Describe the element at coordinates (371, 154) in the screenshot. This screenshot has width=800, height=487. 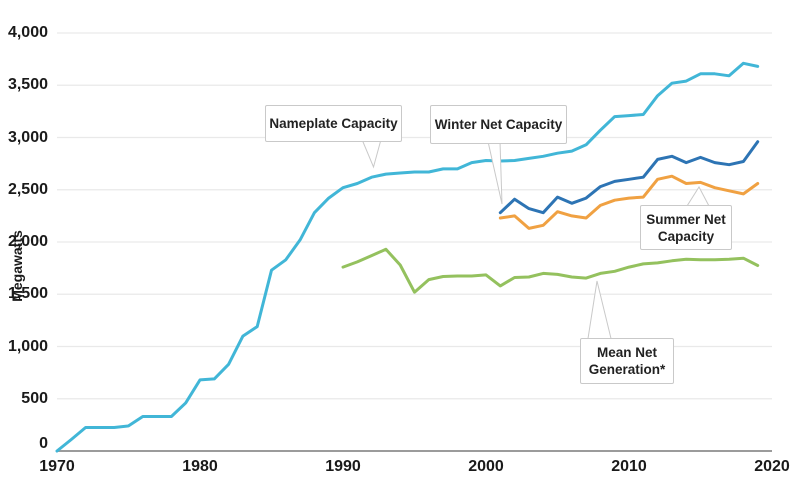
I see `nameplate-pointer` at that location.